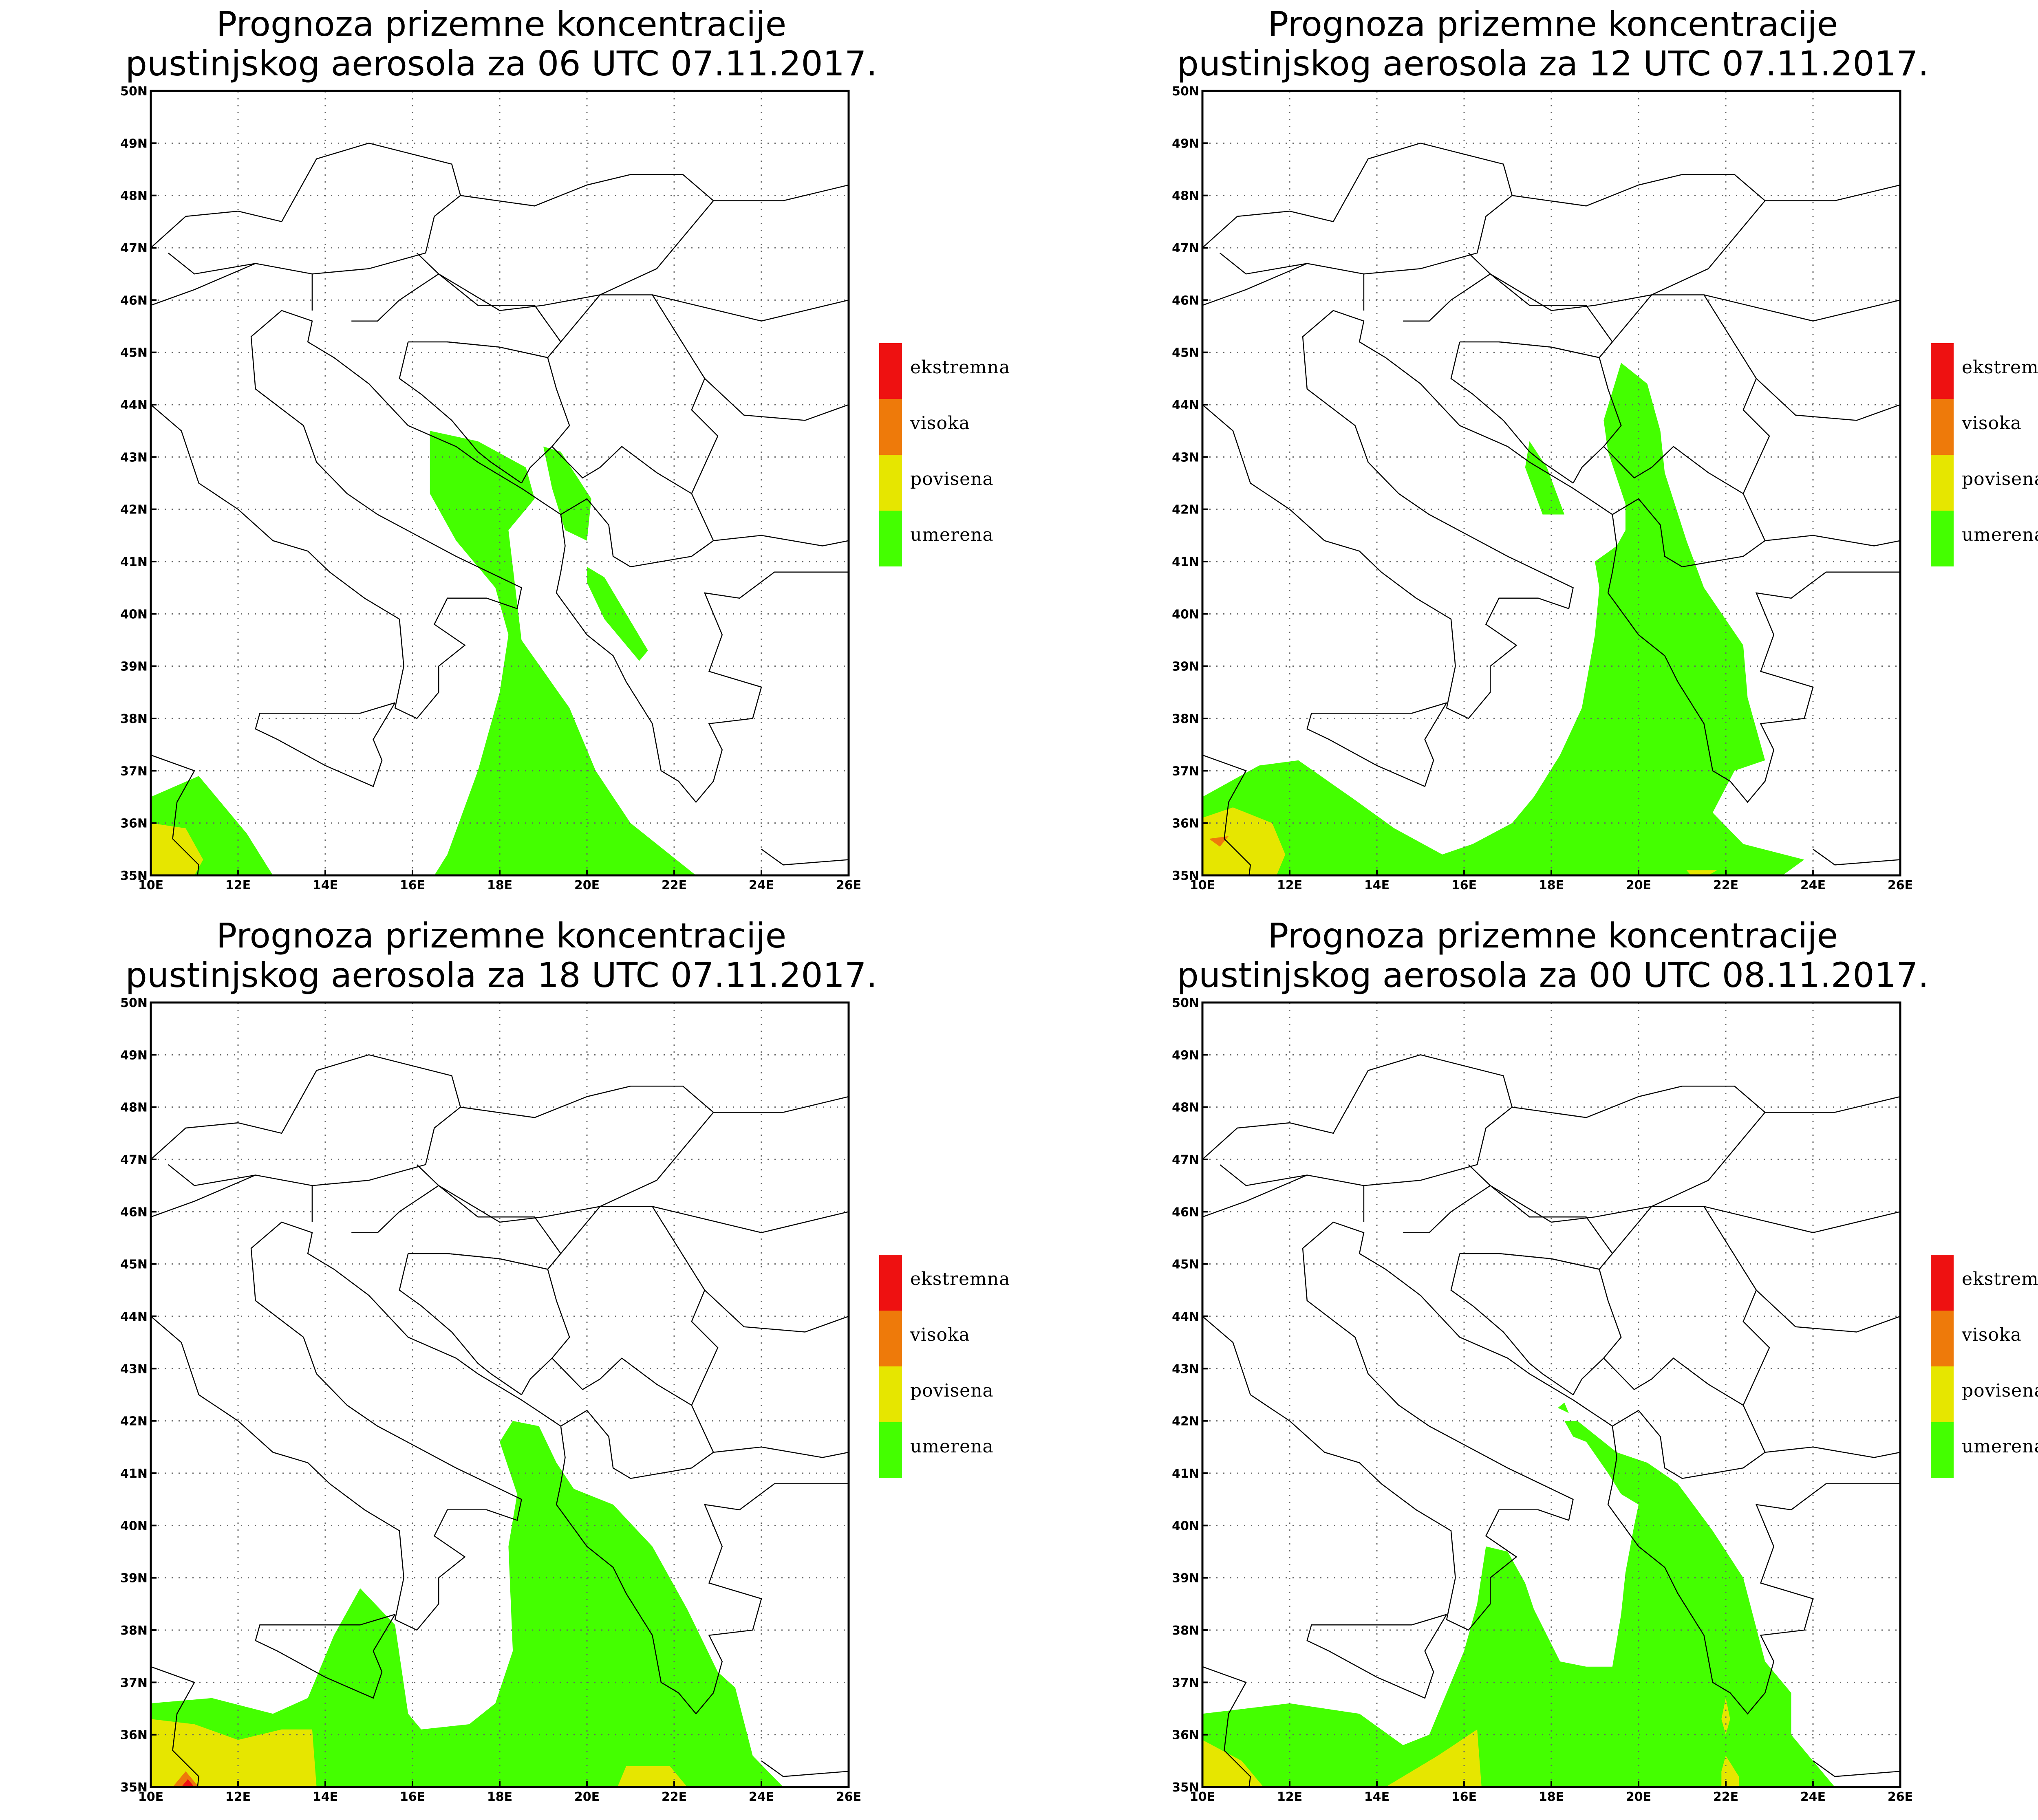 The width and height of the screenshot is (2038, 1820). I want to click on legend-swatch-ekstremna, so click(890, 371).